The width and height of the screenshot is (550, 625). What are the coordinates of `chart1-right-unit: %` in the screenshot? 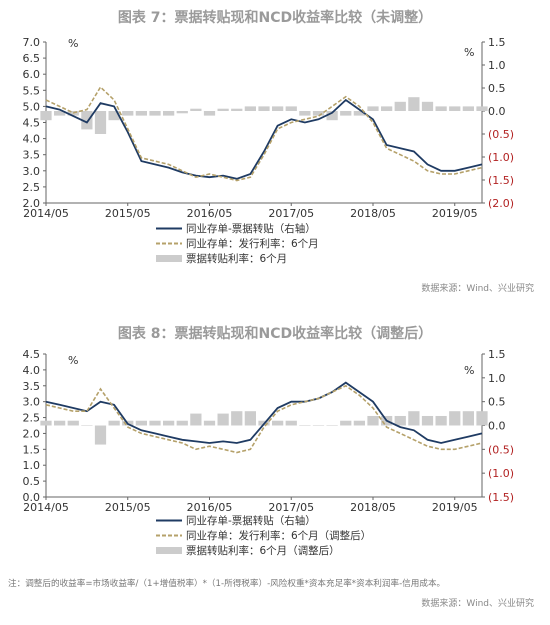 It's located at (469, 52).